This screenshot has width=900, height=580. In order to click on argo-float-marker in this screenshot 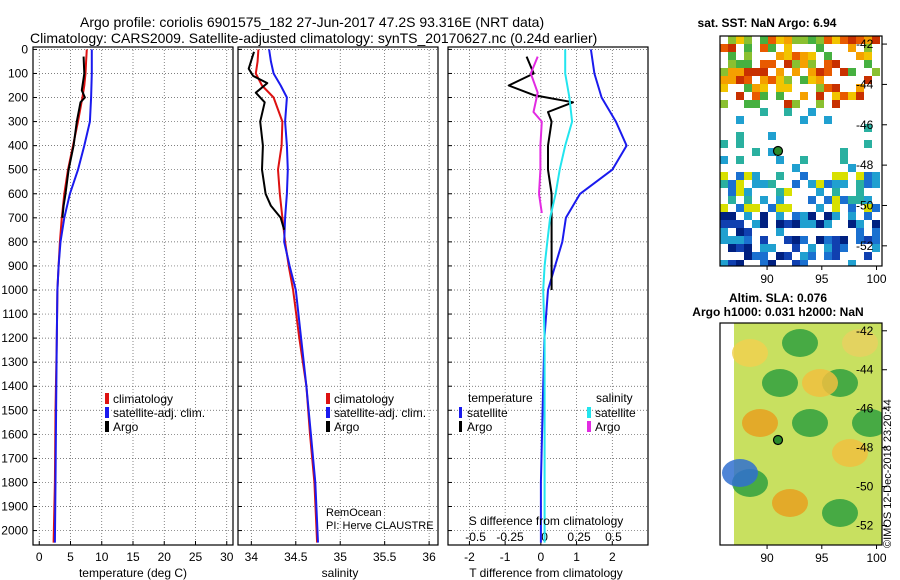, I will do `click(778, 440)`.